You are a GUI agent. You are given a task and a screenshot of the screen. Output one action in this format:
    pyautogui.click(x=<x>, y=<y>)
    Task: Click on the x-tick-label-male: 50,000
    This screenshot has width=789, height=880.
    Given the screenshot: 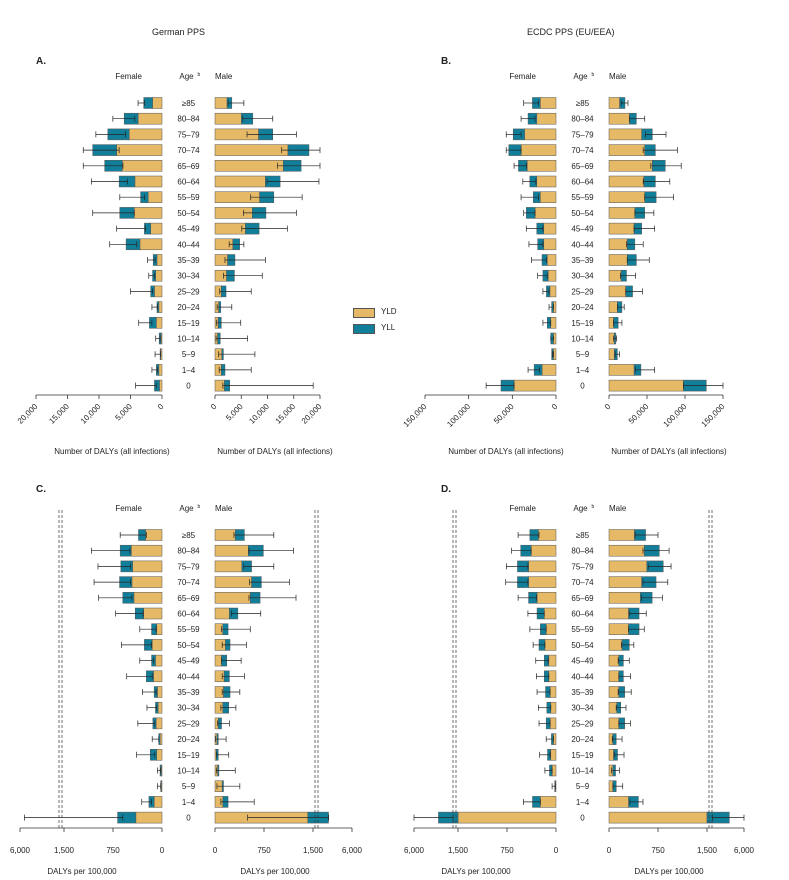 What is the action you would take?
    pyautogui.click(x=639, y=414)
    